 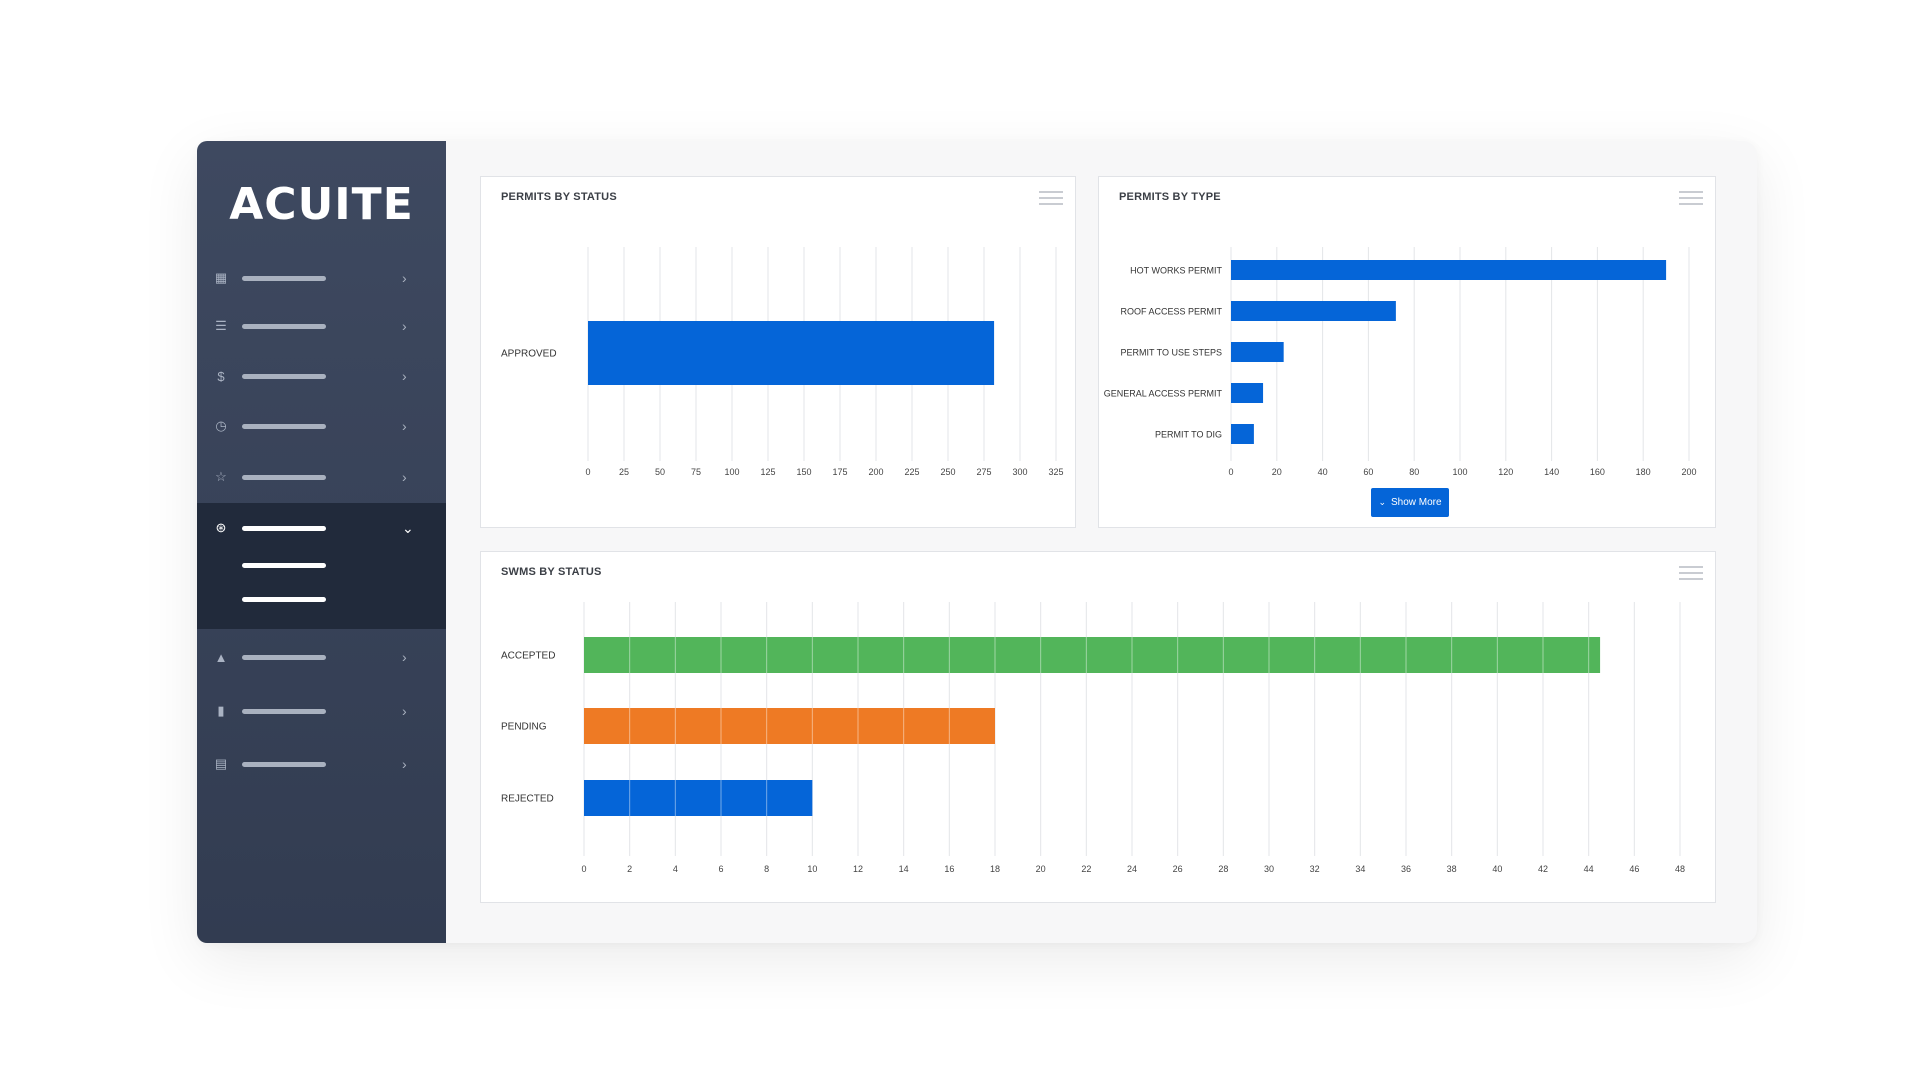 What do you see at coordinates (1414, 472) in the screenshot?
I see `tick-label: 80` at bounding box center [1414, 472].